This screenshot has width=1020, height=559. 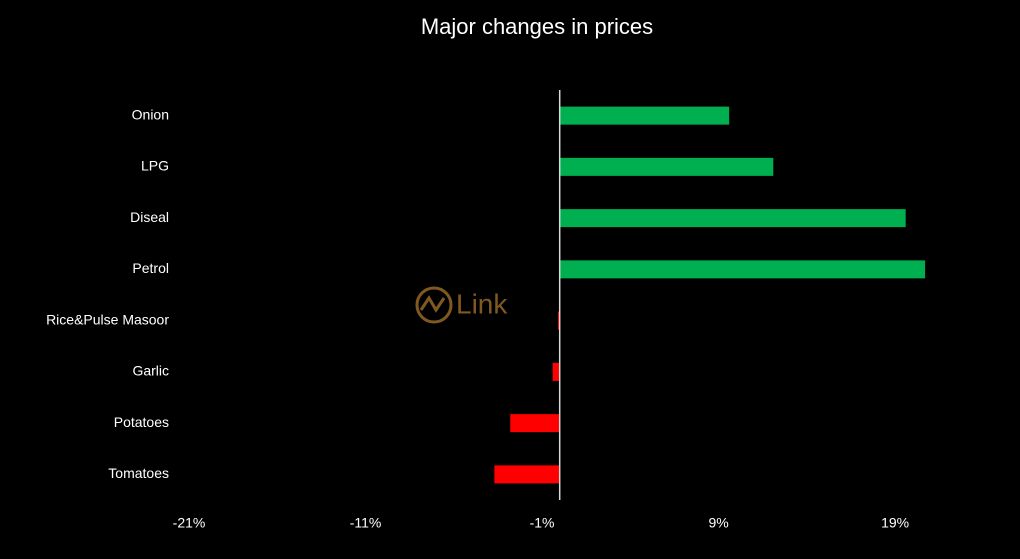 I want to click on x-tick-label: -1%, so click(x=542, y=523).